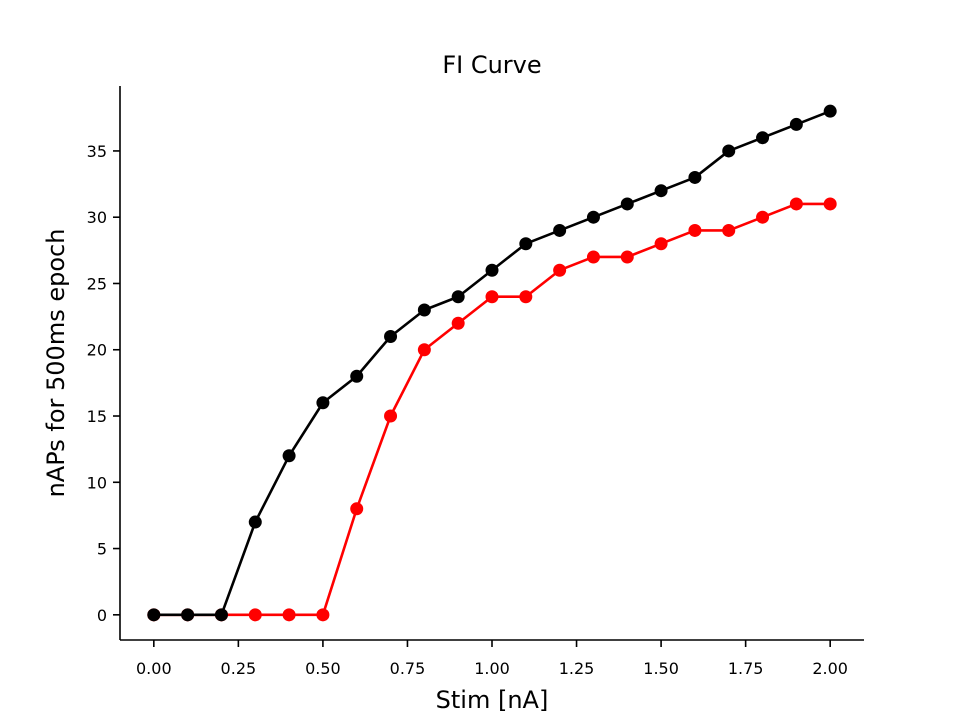  What do you see at coordinates (661, 668) in the screenshot?
I see `x-tick-label: 1.50` at bounding box center [661, 668].